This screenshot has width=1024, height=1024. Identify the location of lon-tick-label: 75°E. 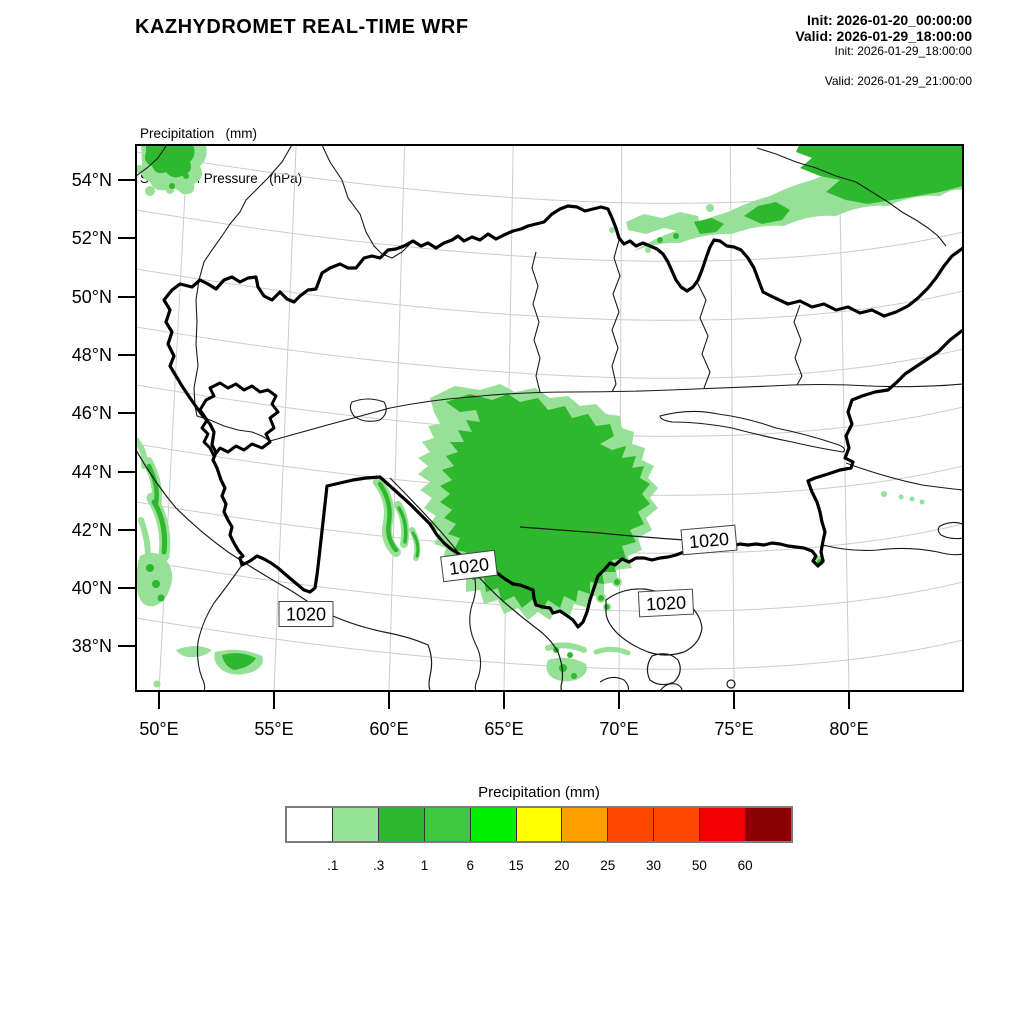
(733, 729).